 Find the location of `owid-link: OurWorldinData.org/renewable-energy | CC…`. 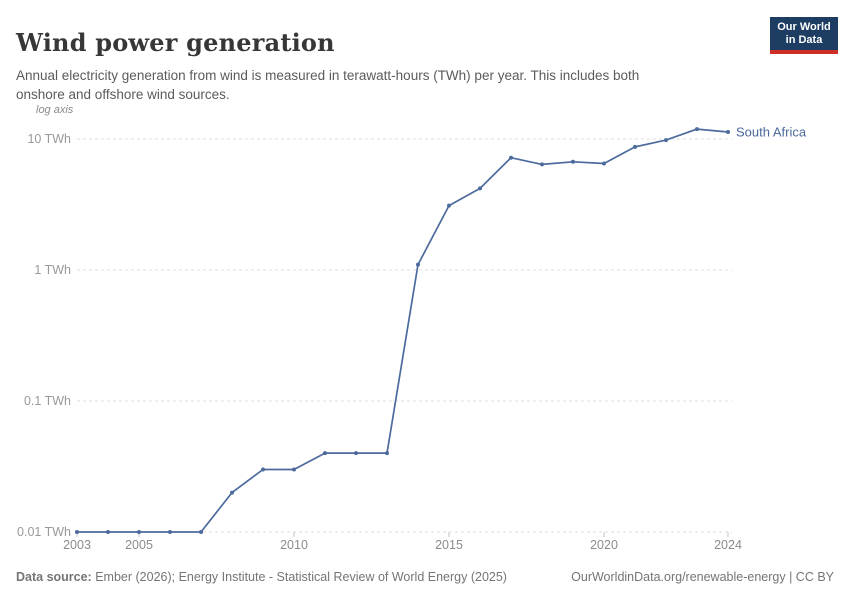

owid-link: OurWorldinData.org/renewable-energy | CC… is located at coordinates (702, 577).